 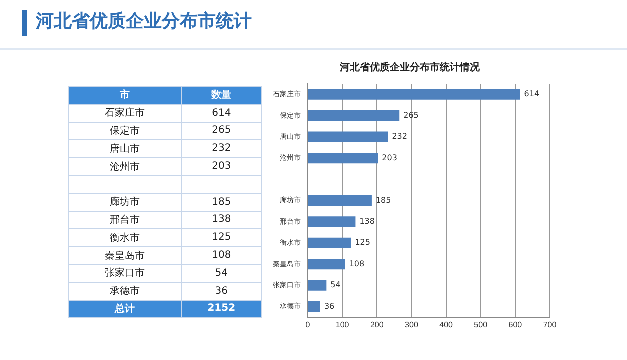 I want to click on category-label: 承德市, so click(x=125, y=292).